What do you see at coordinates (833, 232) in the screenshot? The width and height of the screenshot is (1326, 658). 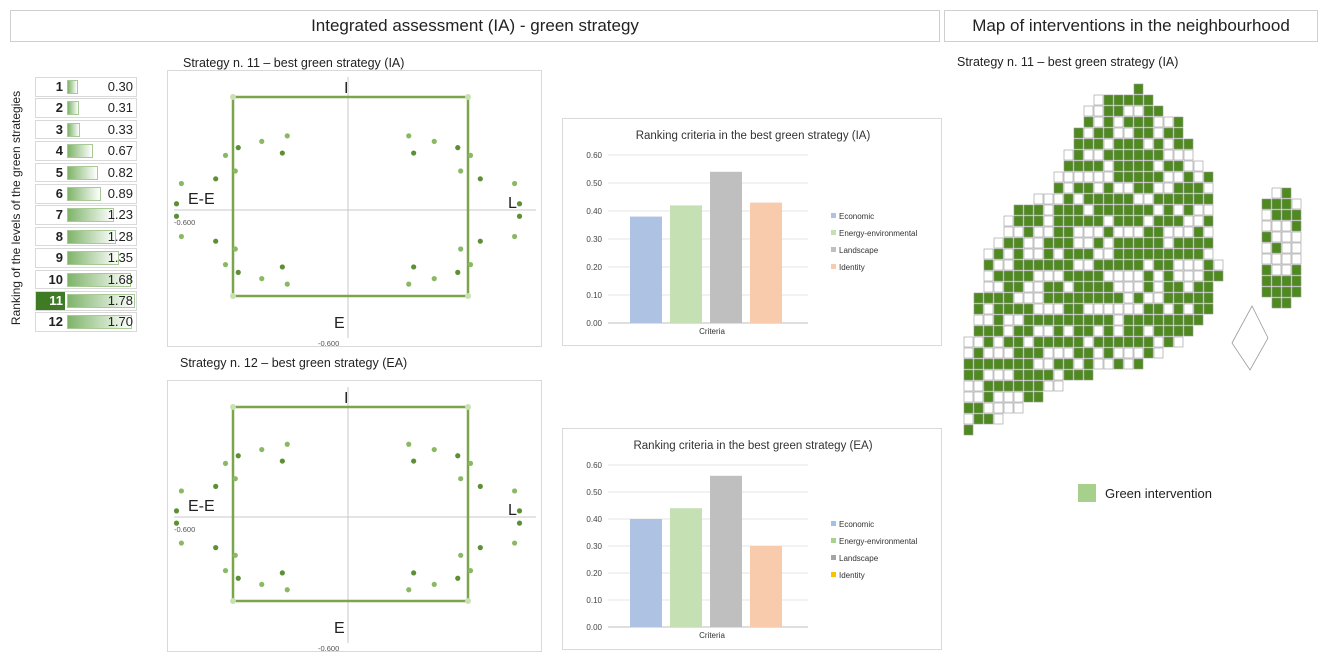 I see `legend-swatch` at bounding box center [833, 232].